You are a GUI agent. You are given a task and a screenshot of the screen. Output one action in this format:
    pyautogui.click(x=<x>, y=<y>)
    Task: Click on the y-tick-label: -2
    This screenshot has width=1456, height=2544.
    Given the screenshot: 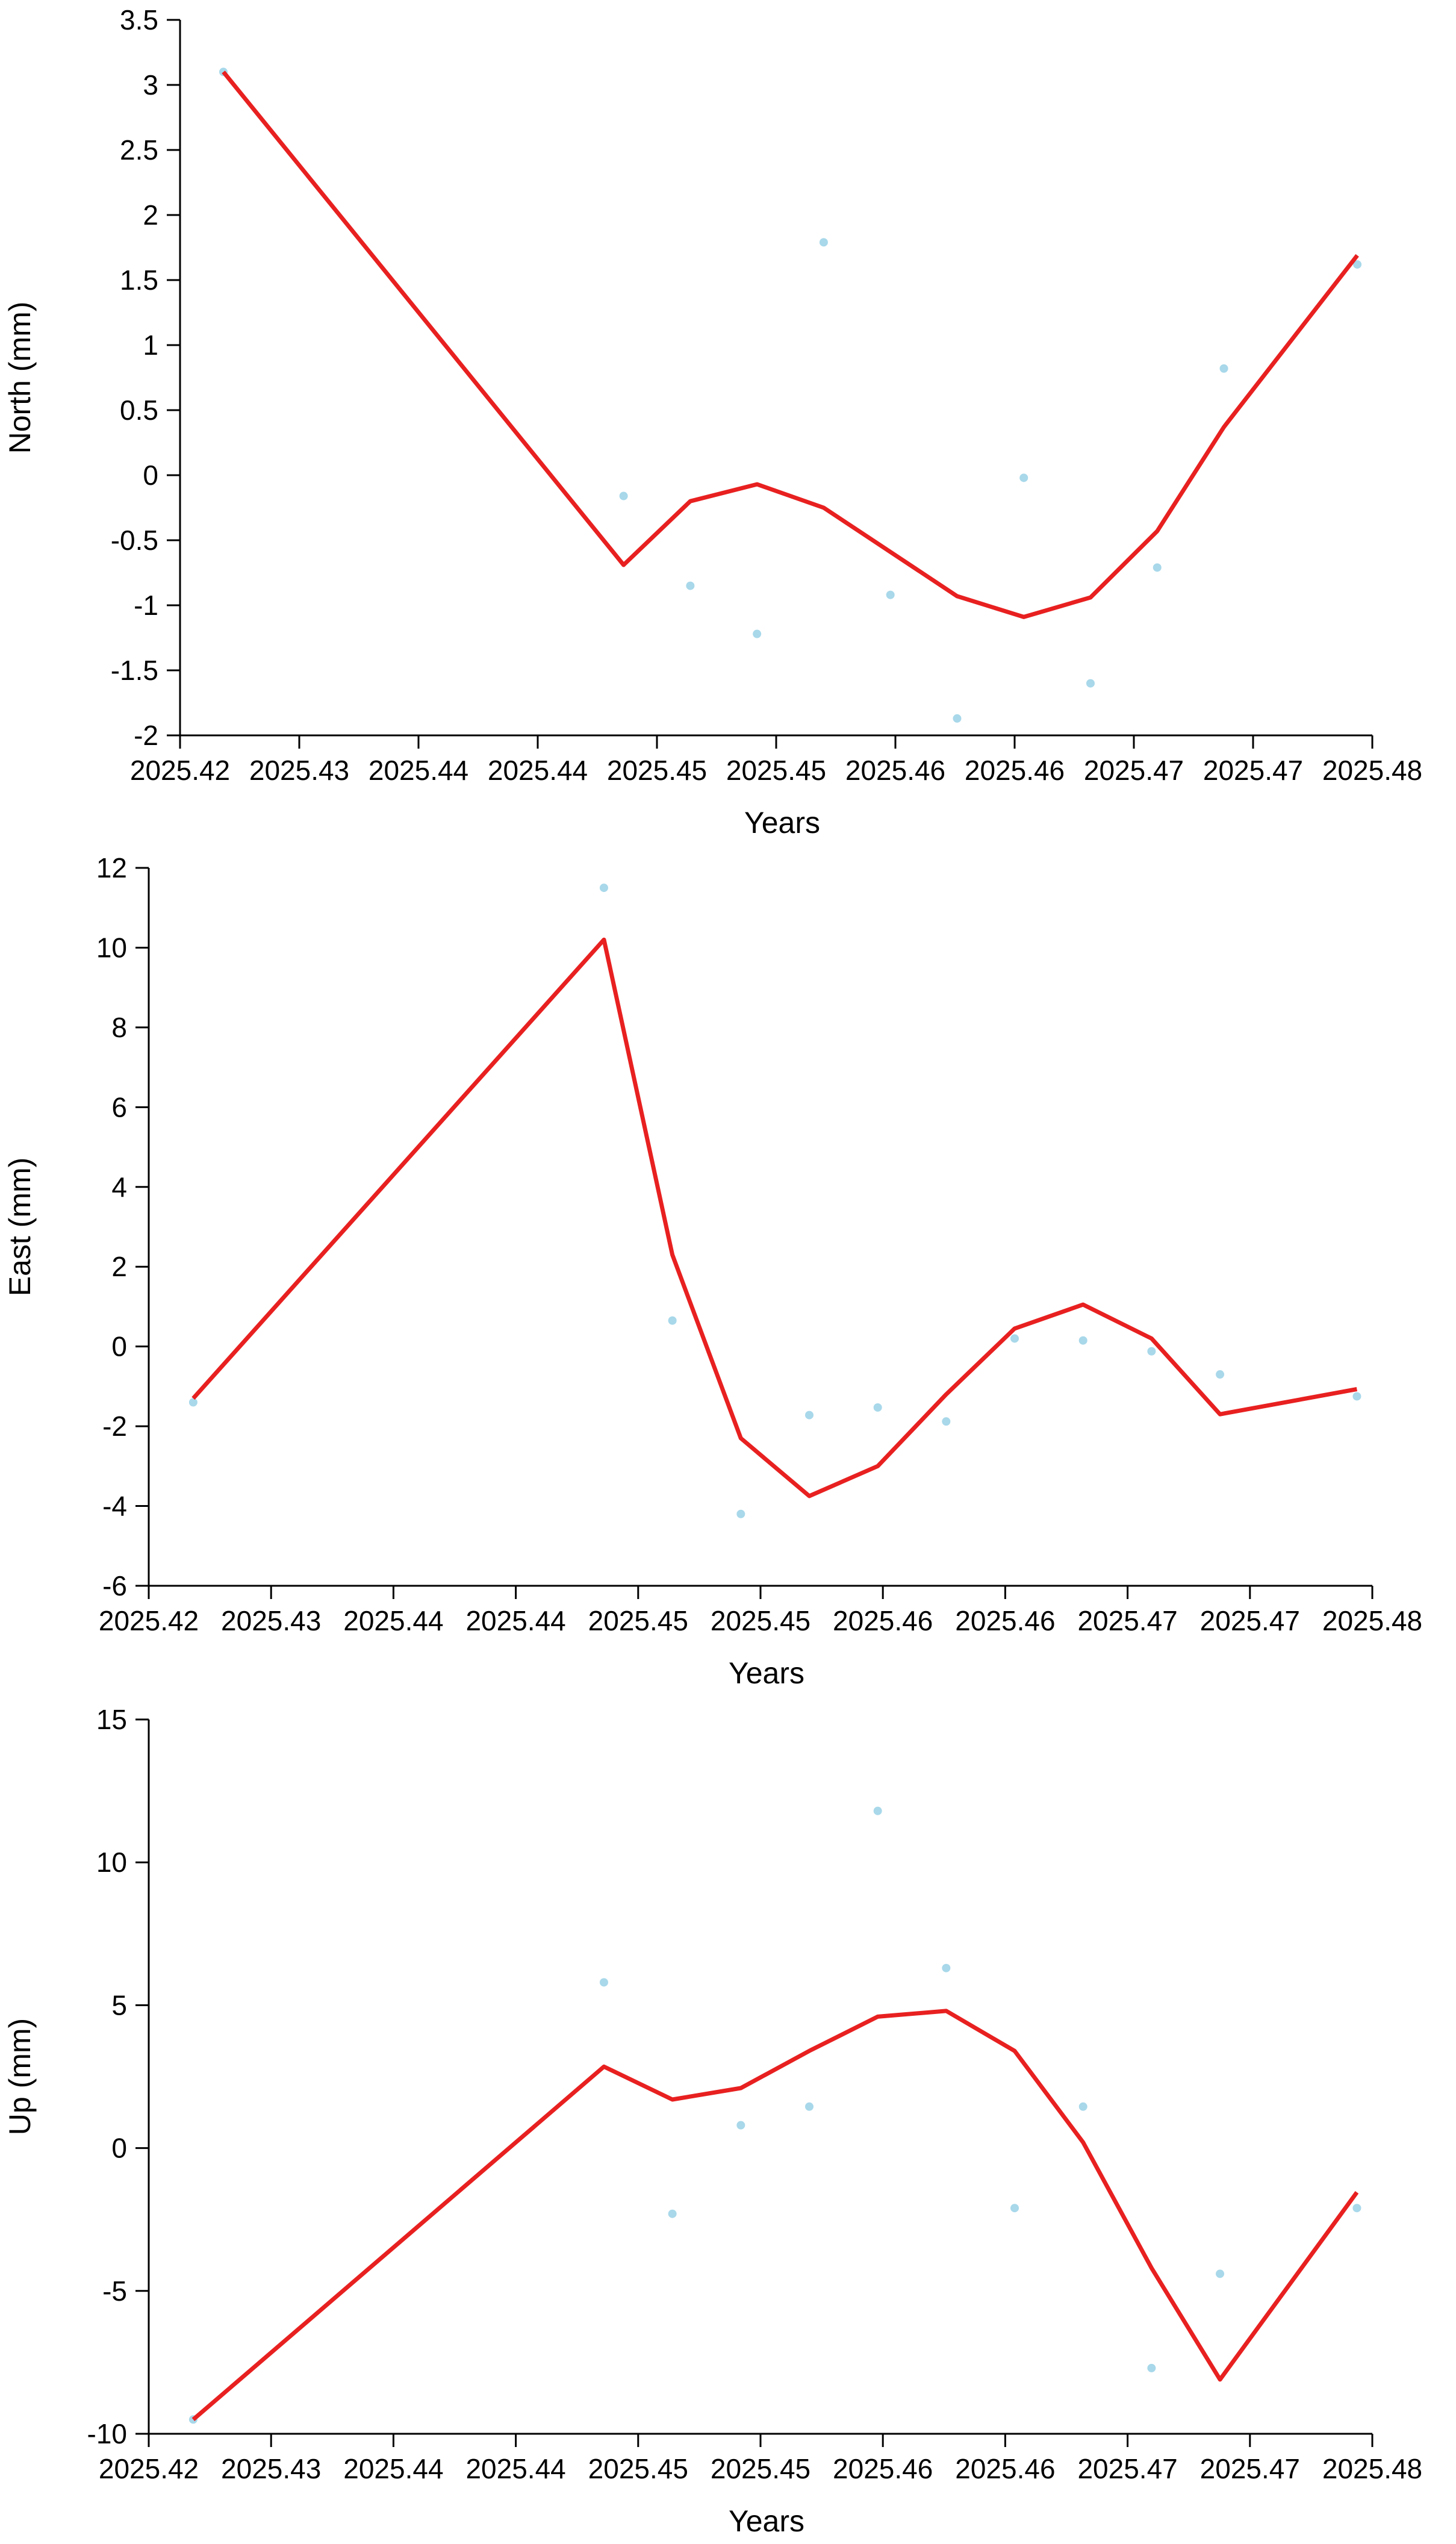 What is the action you would take?
    pyautogui.click(x=115, y=1427)
    